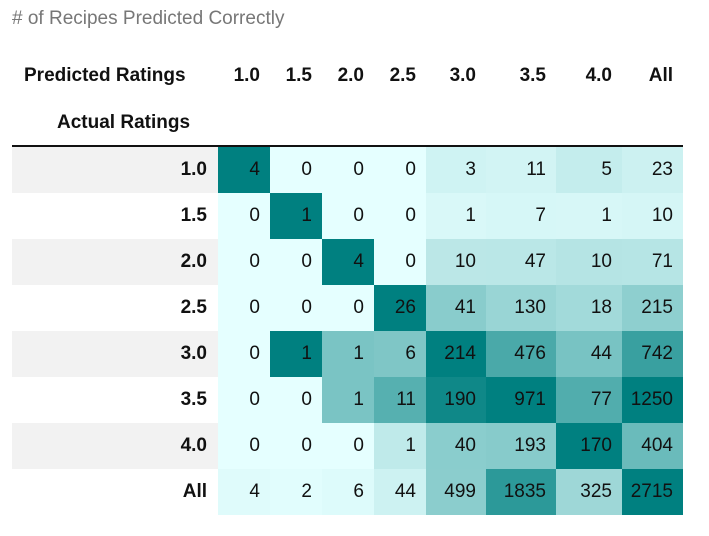 This screenshot has height=536, width=709. Describe the element at coordinates (598, 75) in the screenshot. I see `column-label: 4.0` at that location.